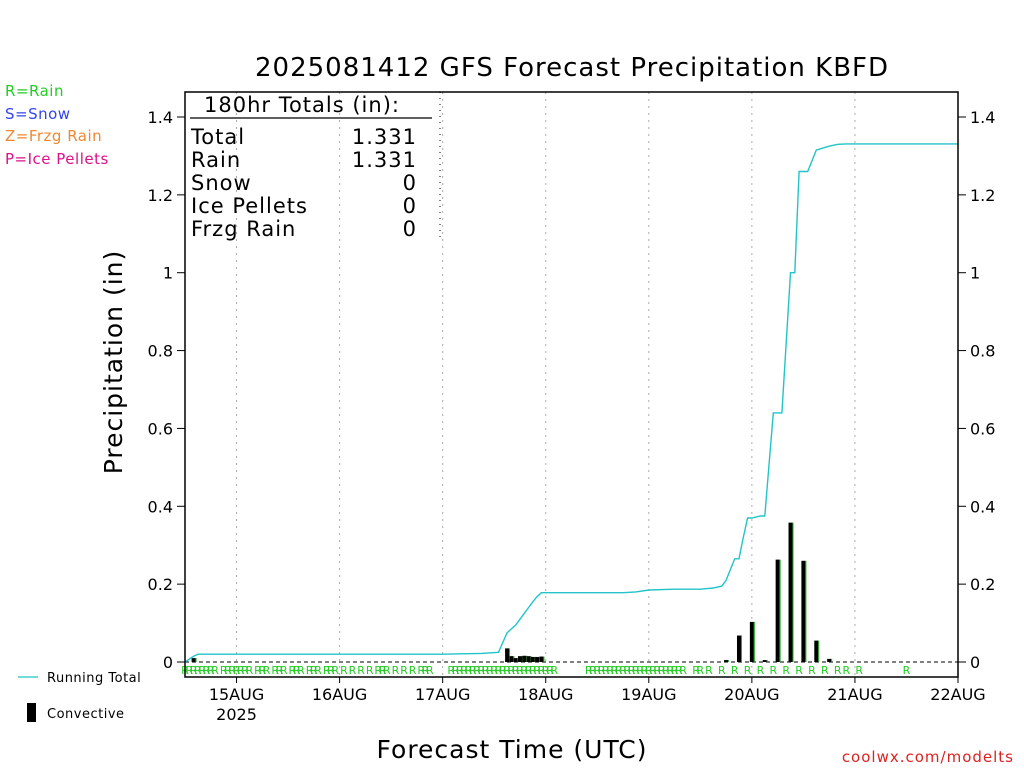 This screenshot has width=1024, height=768. I want to click on rain-mark-59: R, so click(520, 670).